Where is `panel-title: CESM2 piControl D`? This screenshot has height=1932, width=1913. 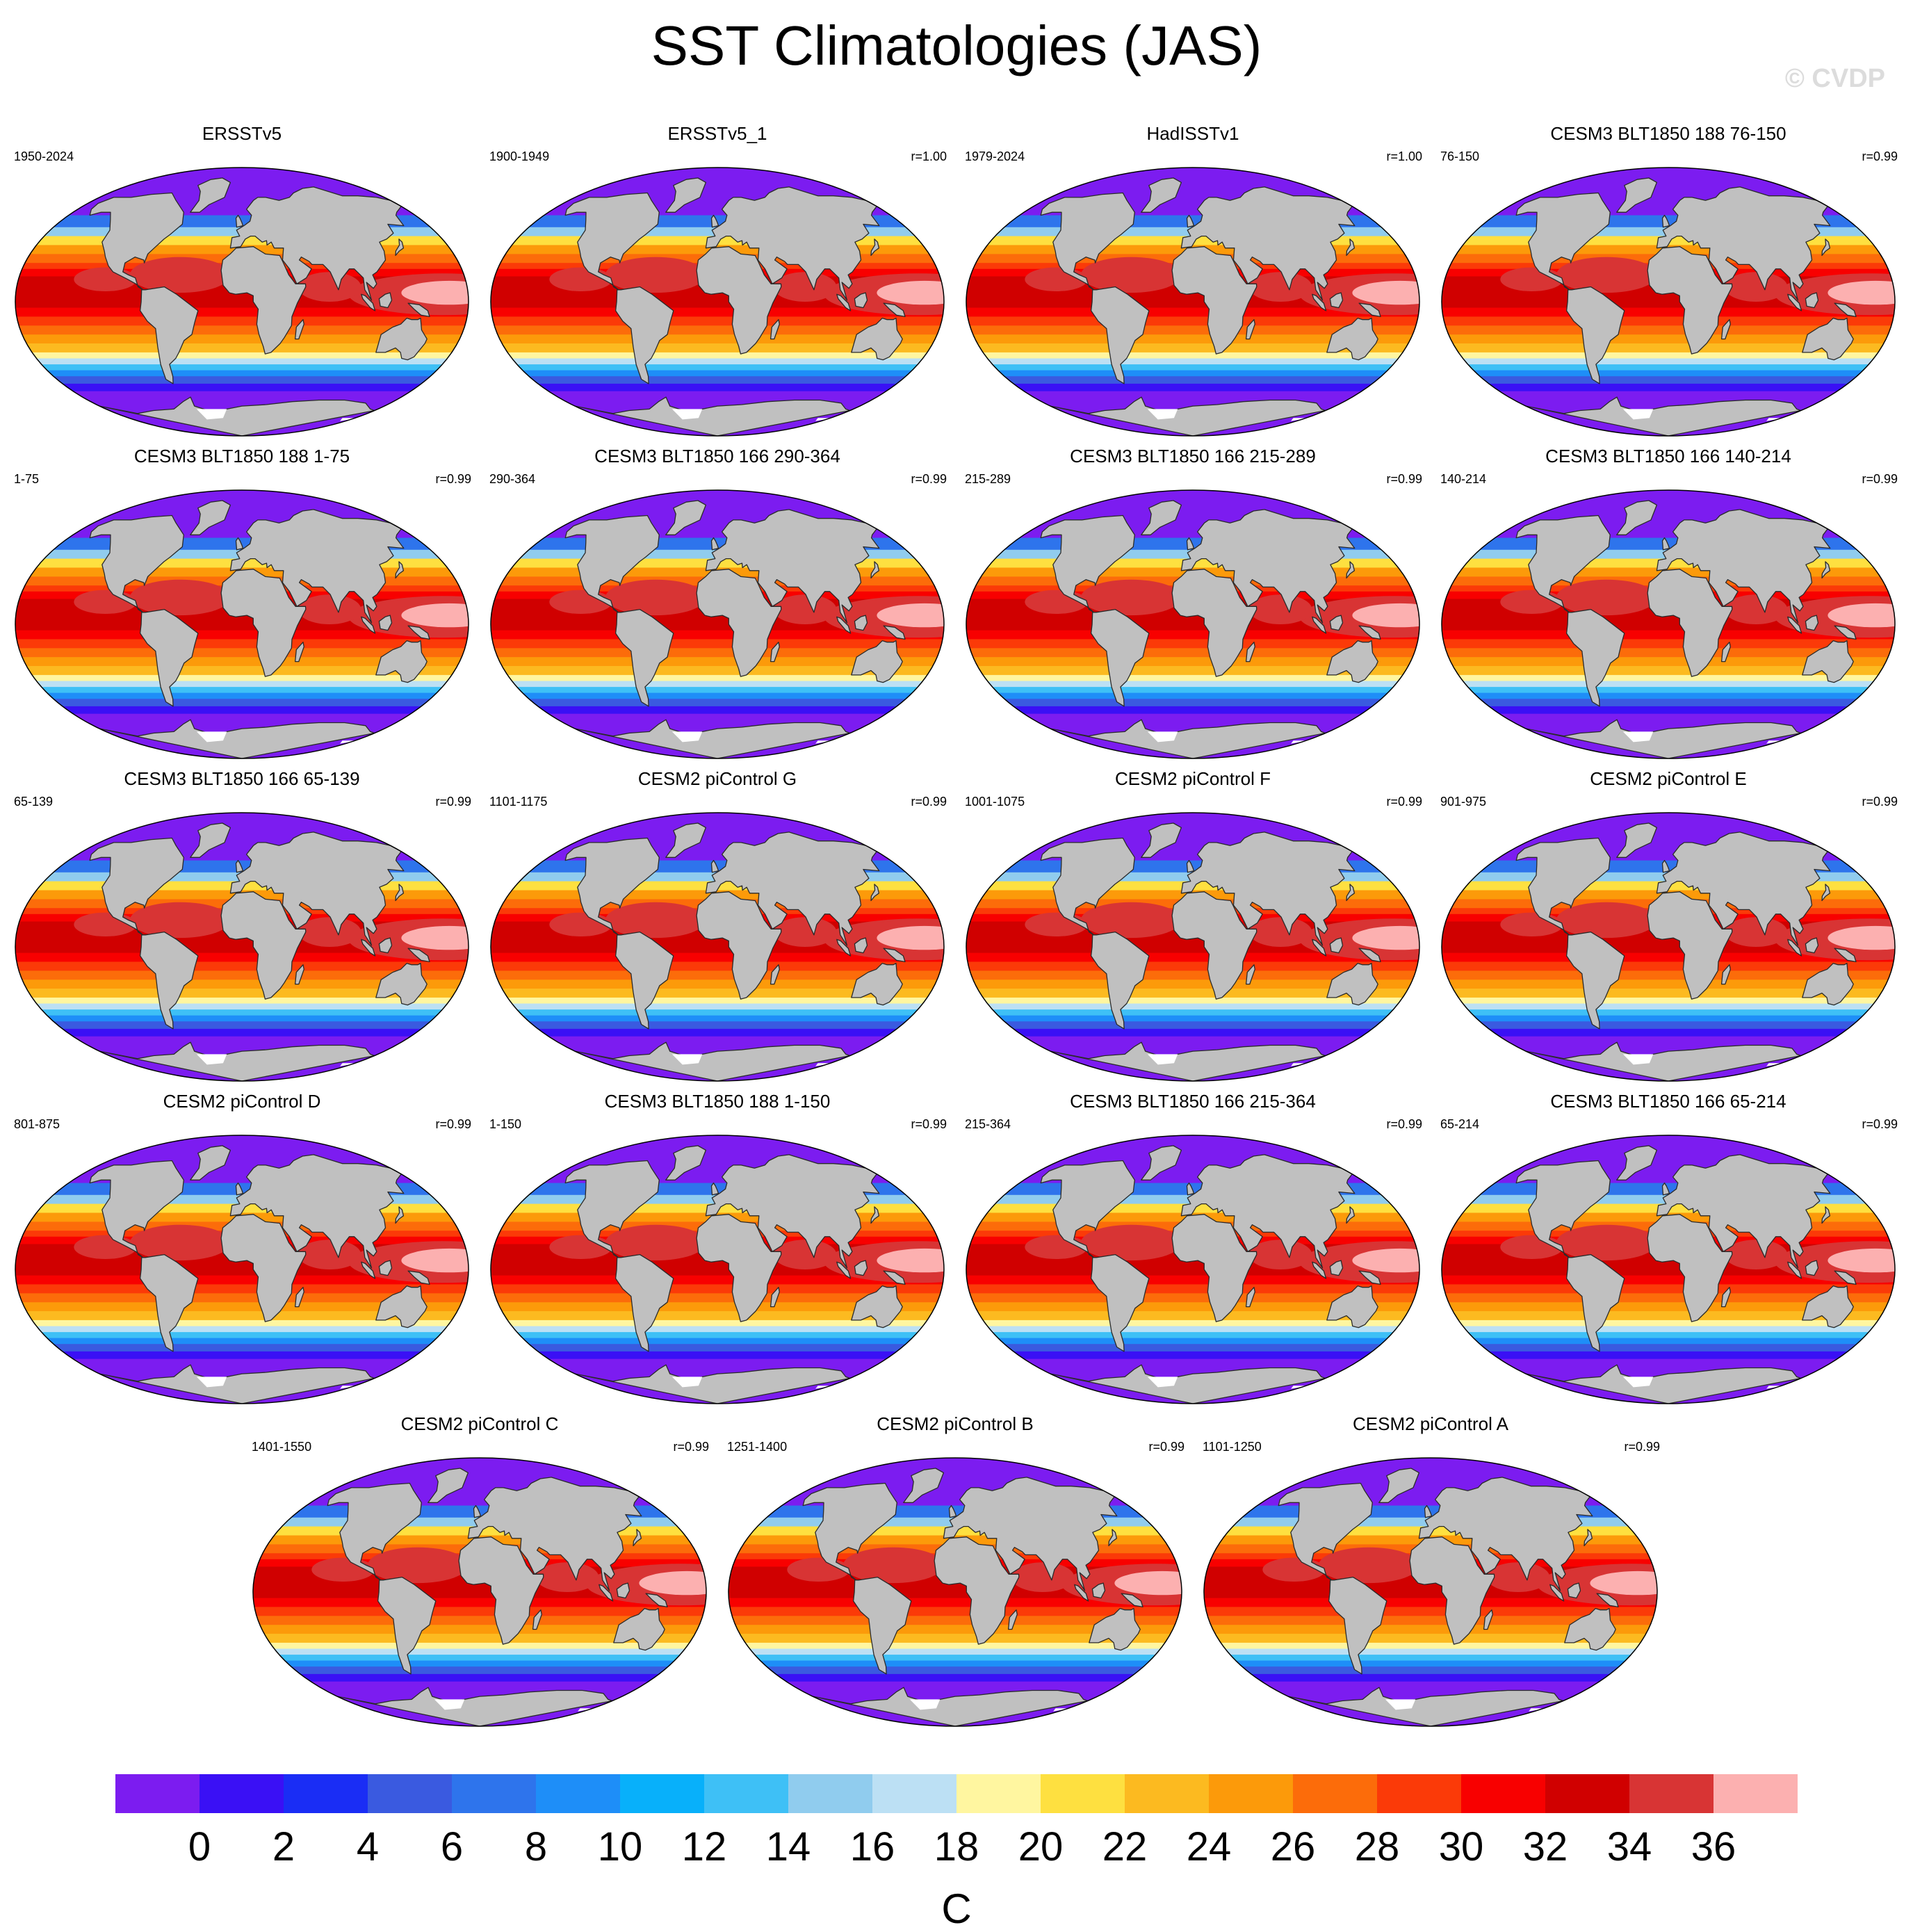
panel-title: CESM2 piControl D is located at coordinates (242, 1101).